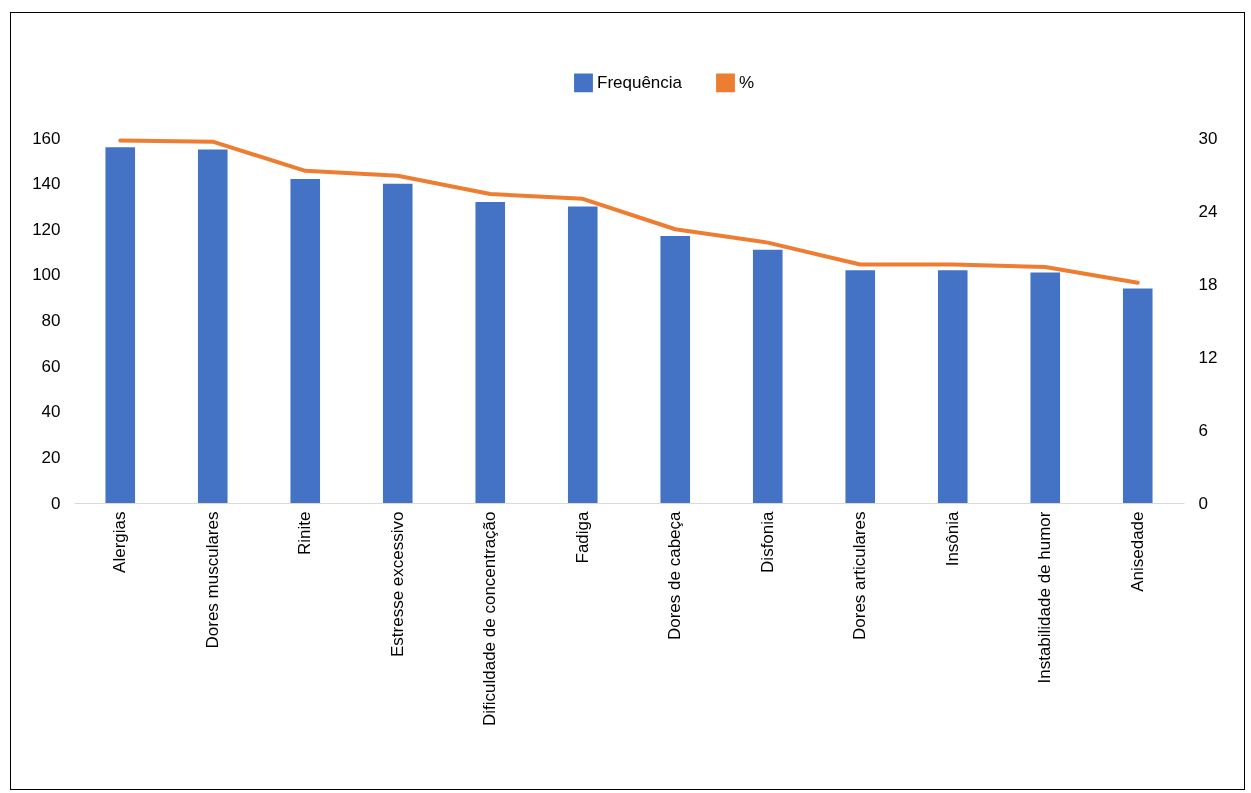 This screenshot has height=793, width=1251. What do you see at coordinates (212, 580) in the screenshot?
I see `x-tick-label: Dores musculares` at bounding box center [212, 580].